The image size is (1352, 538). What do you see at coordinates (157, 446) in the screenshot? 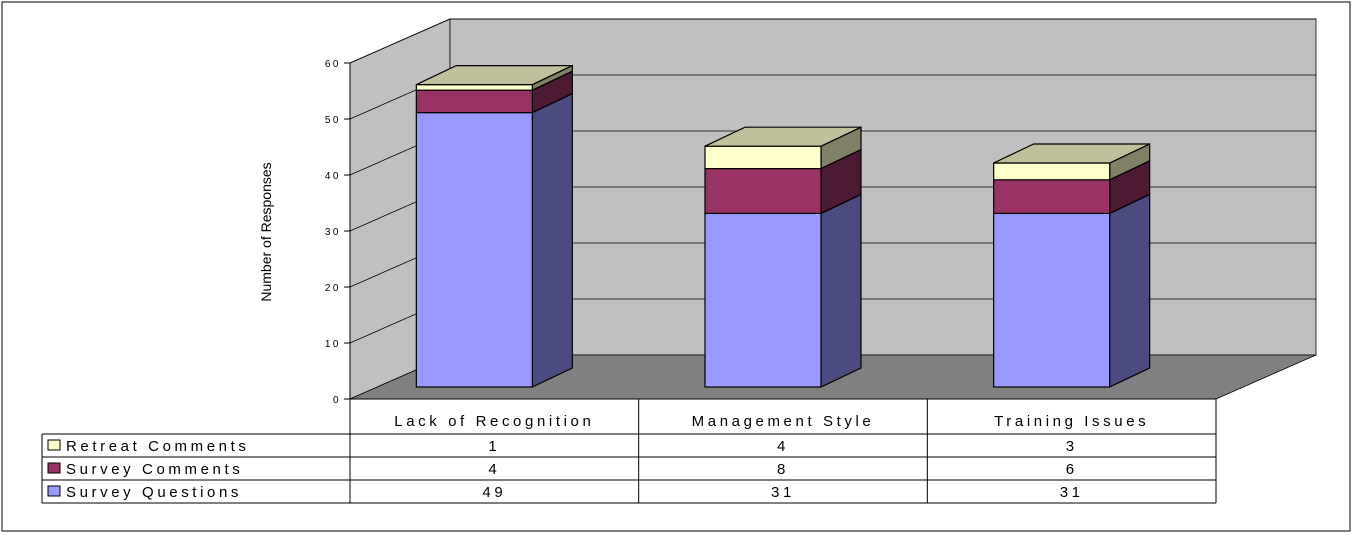
I see `legend-label: Retreat Comments` at bounding box center [157, 446].